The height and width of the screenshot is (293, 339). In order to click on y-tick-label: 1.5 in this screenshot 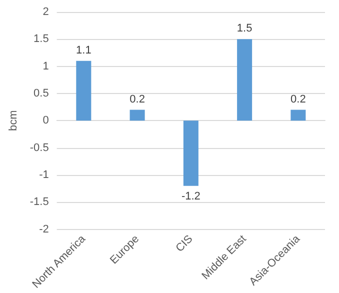, I will do `click(41, 39)`.